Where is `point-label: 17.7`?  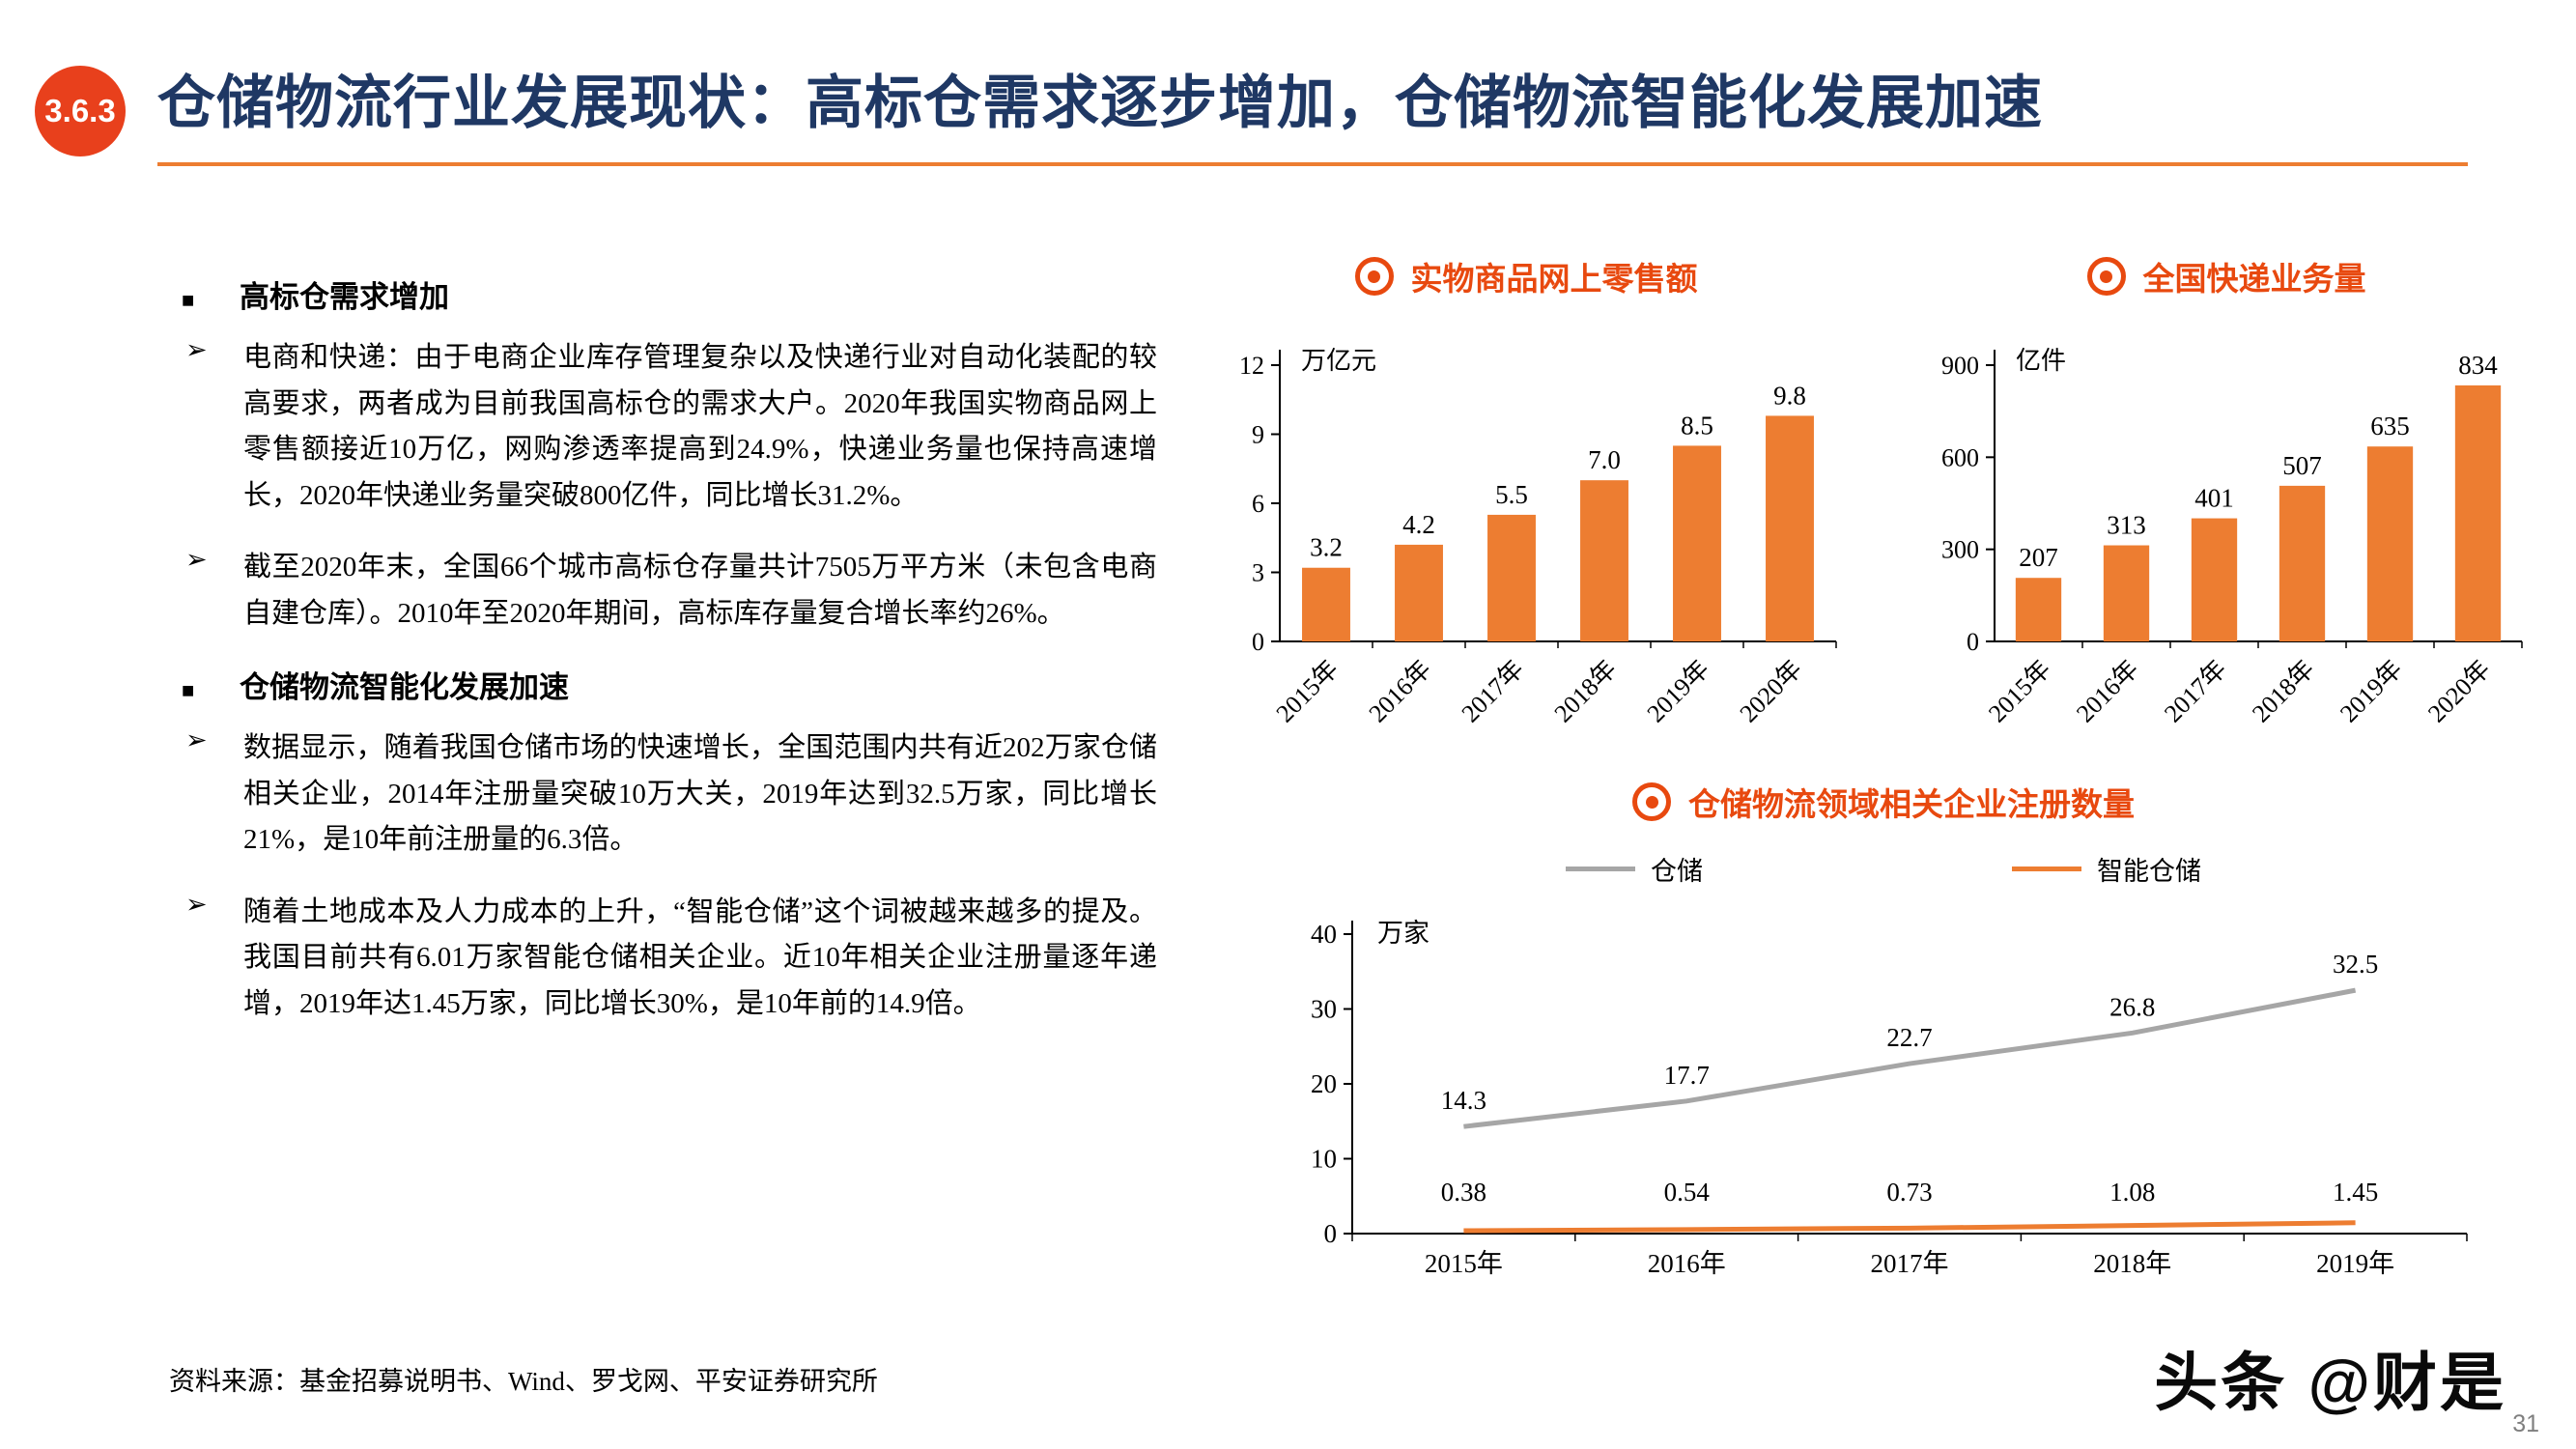 point-label: 17.7 is located at coordinates (1687, 1075).